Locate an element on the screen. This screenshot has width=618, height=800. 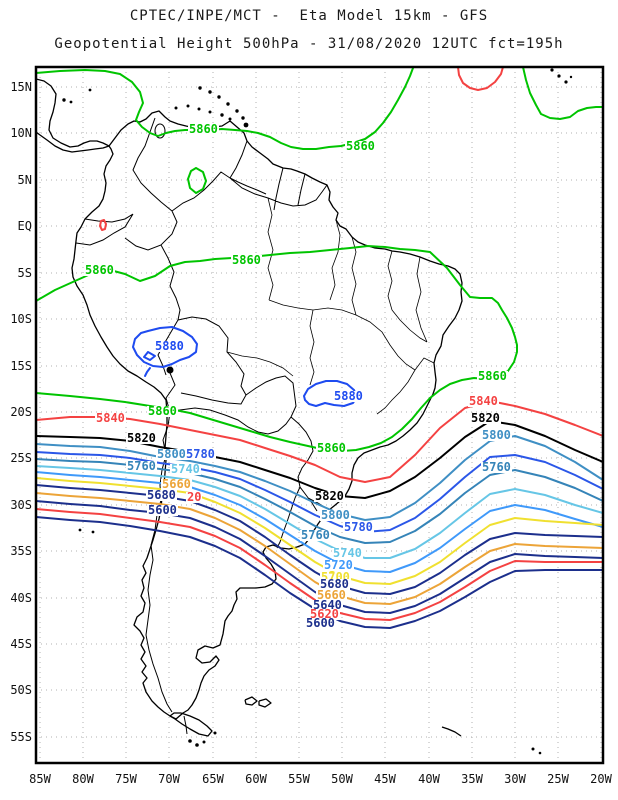
lat-tick-35S: 35S is located at coordinates (21, 551).